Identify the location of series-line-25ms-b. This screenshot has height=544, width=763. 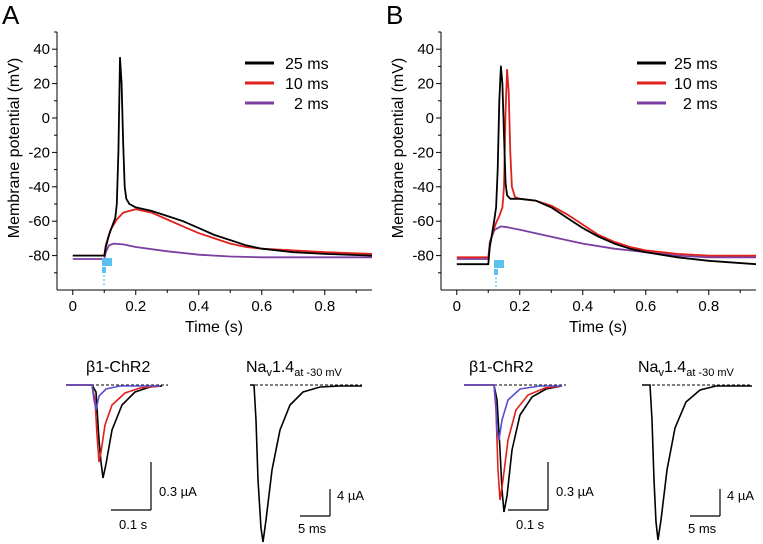
(606, 165).